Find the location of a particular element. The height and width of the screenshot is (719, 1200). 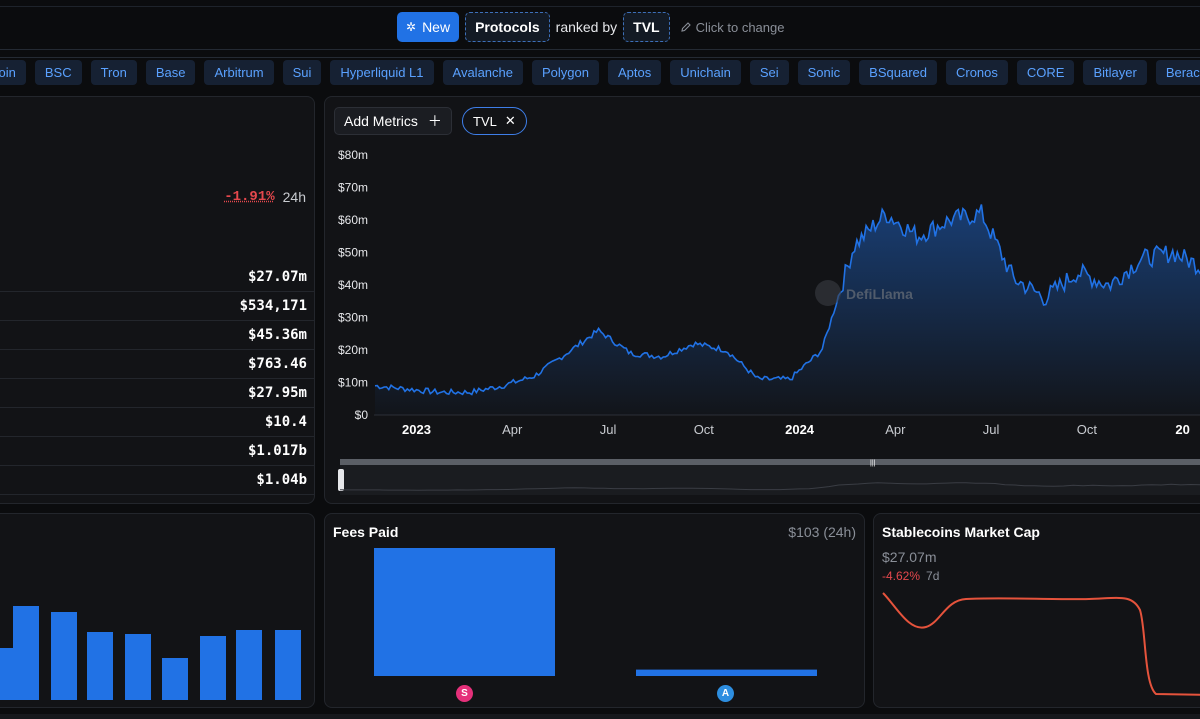

chain-filter-avalanche: Avalanche is located at coordinates (482, 72).